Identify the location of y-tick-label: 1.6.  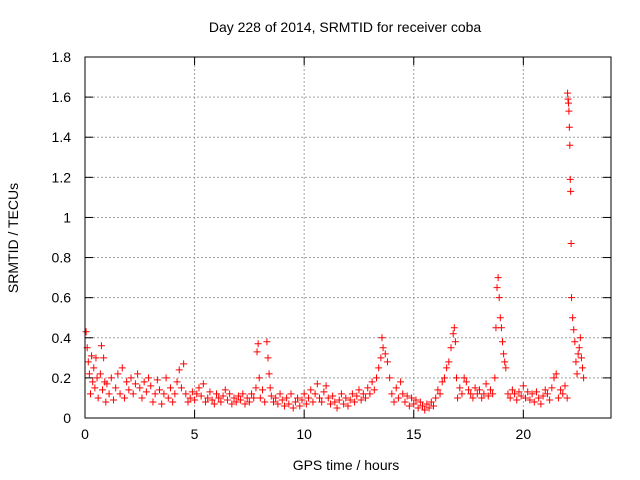
(62, 97).